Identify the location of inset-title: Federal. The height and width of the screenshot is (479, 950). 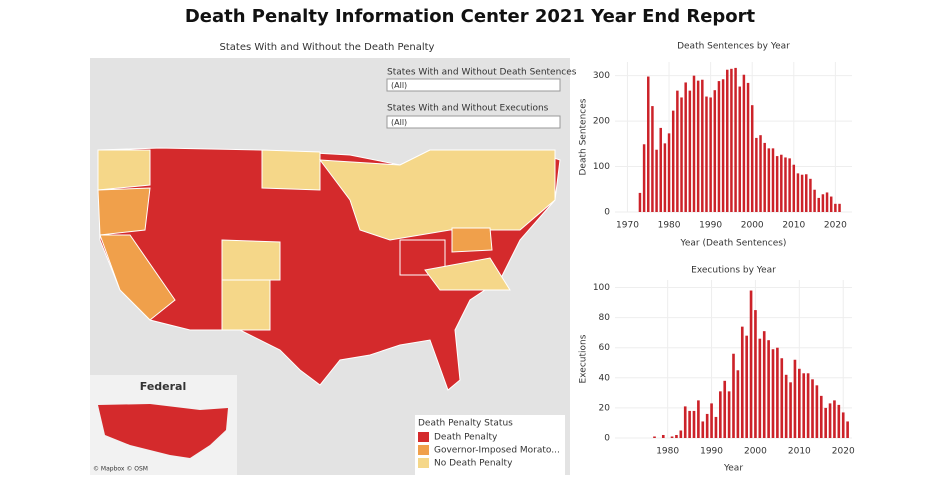
(163, 386).